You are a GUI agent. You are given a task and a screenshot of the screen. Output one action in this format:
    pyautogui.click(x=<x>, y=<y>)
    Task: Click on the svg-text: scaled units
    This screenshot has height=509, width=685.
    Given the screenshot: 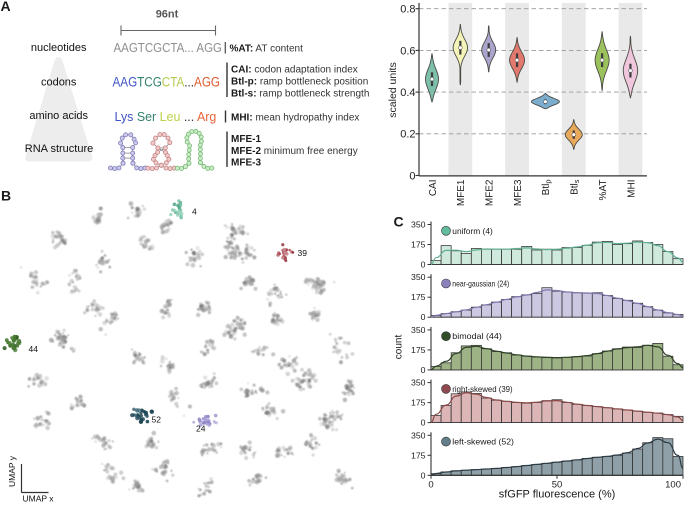 What is the action you would take?
    pyautogui.click(x=393, y=89)
    